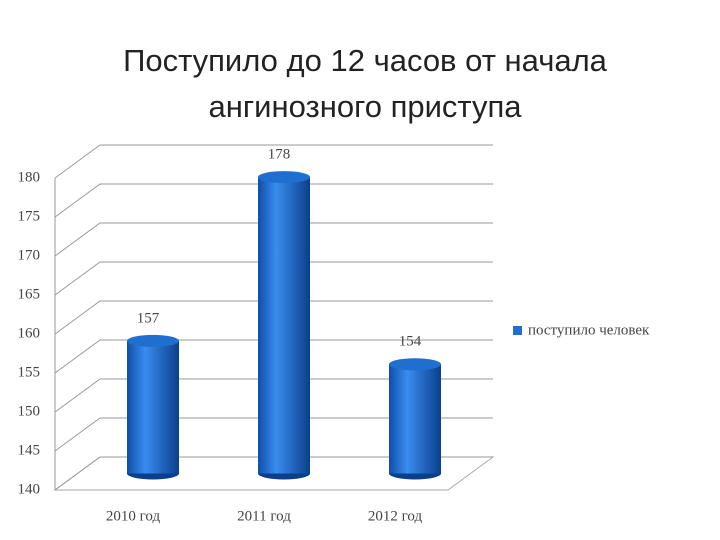 The image size is (720, 540). Describe the element at coordinates (29, 294) in the screenshot. I see `y-tick-label: 165` at that location.